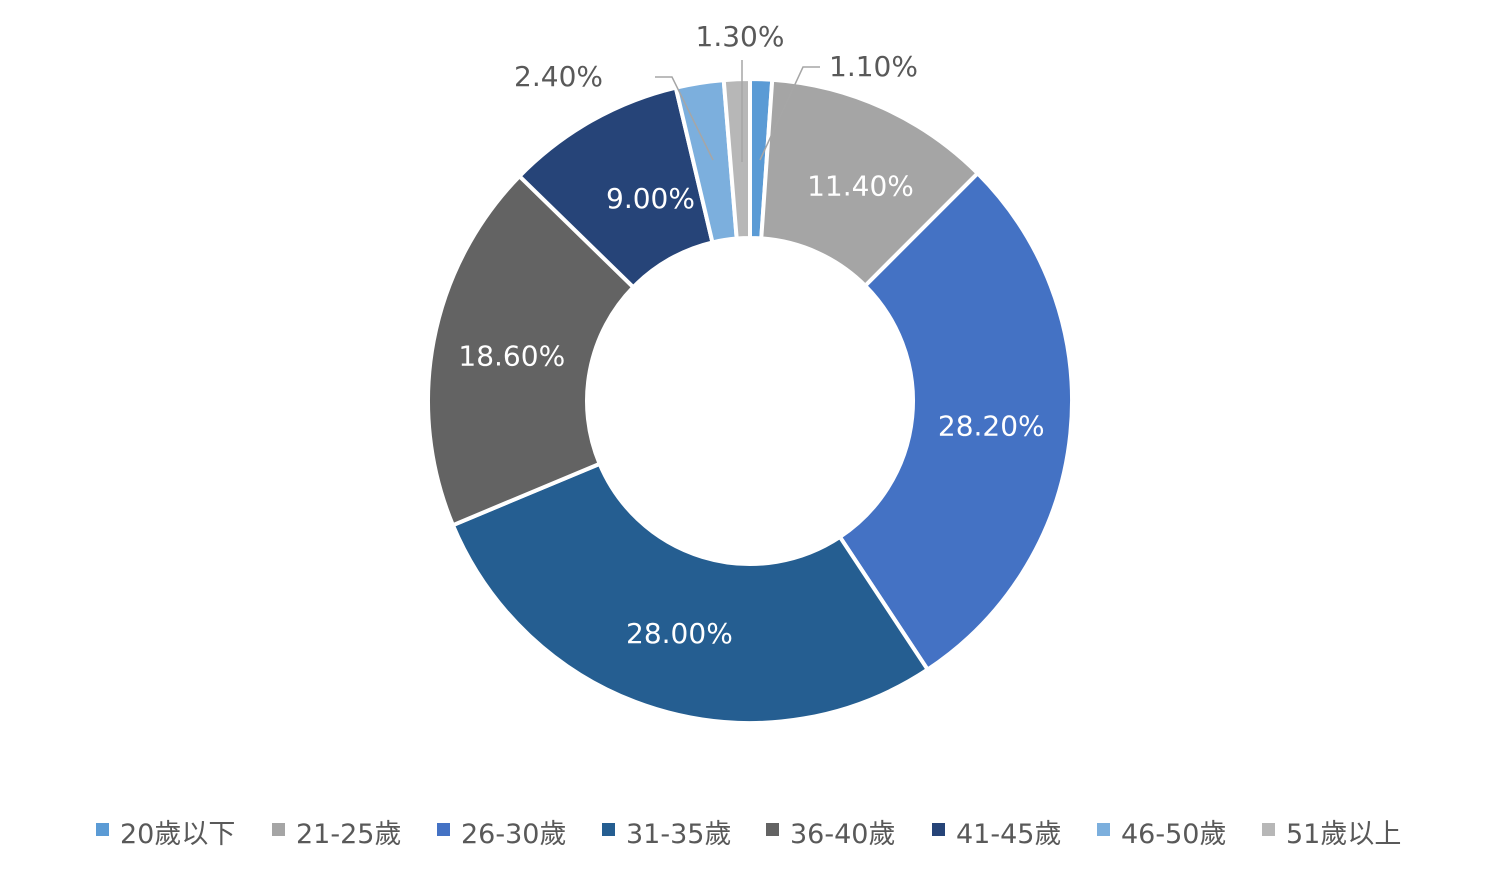 The width and height of the screenshot is (1500, 878). What do you see at coordinates (102, 829) in the screenshot?
I see `legend-swatch-20-under` at bounding box center [102, 829].